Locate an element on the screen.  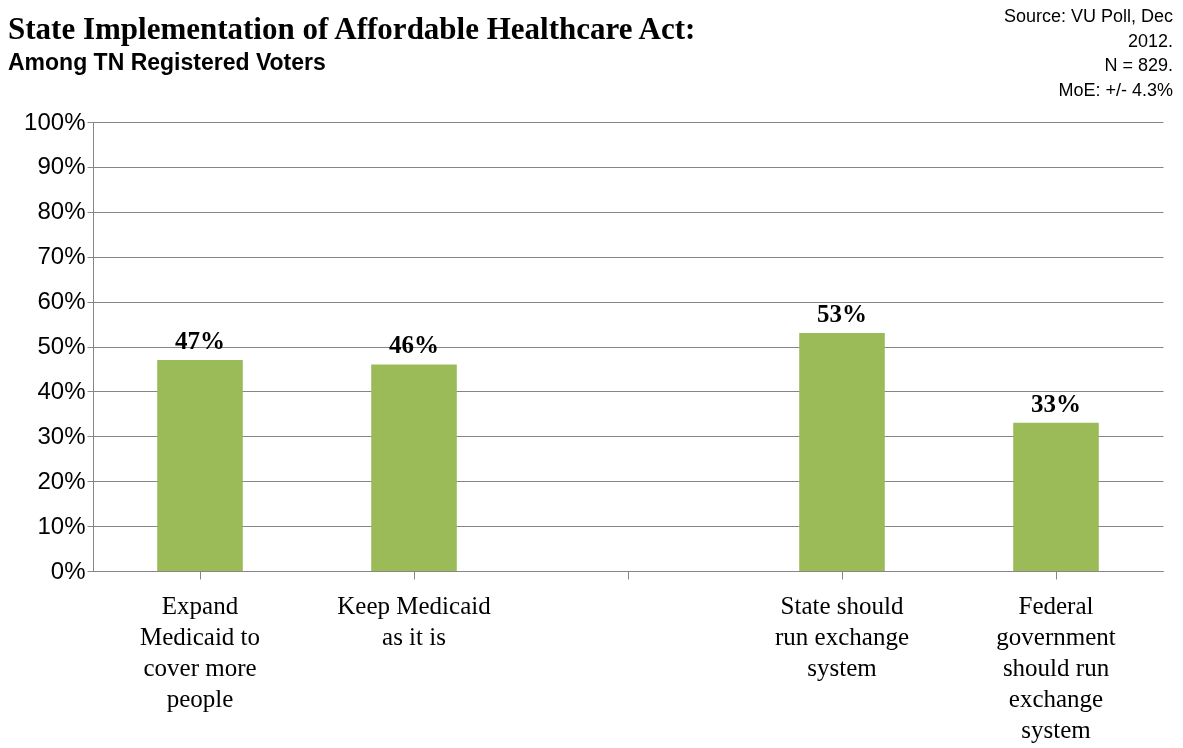
x-tick-label: Expand Medicaid to cover more people is located at coordinates (200, 651).